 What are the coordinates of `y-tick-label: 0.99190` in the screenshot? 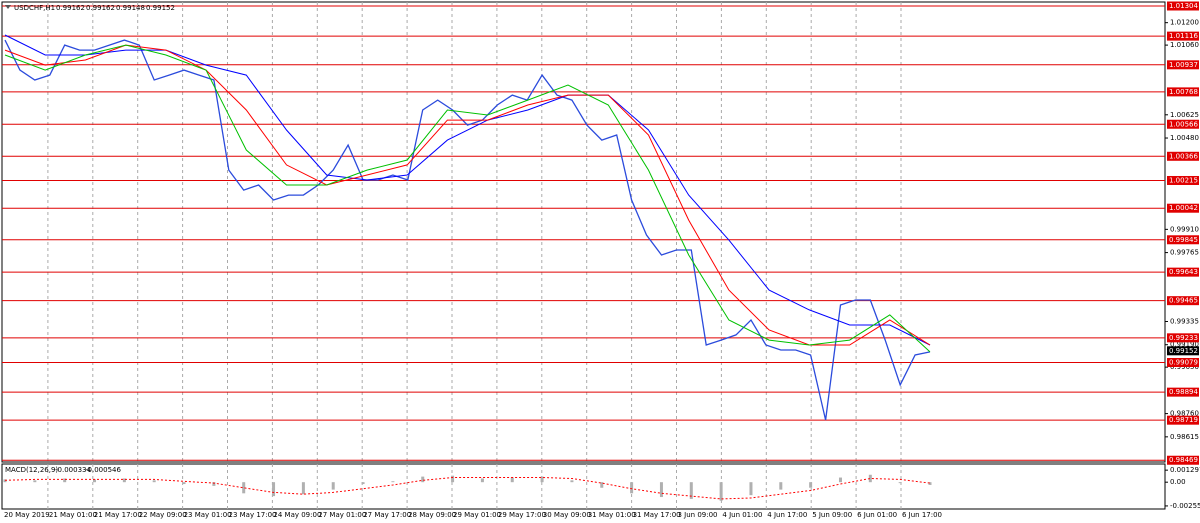 It's located at (1184, 345).